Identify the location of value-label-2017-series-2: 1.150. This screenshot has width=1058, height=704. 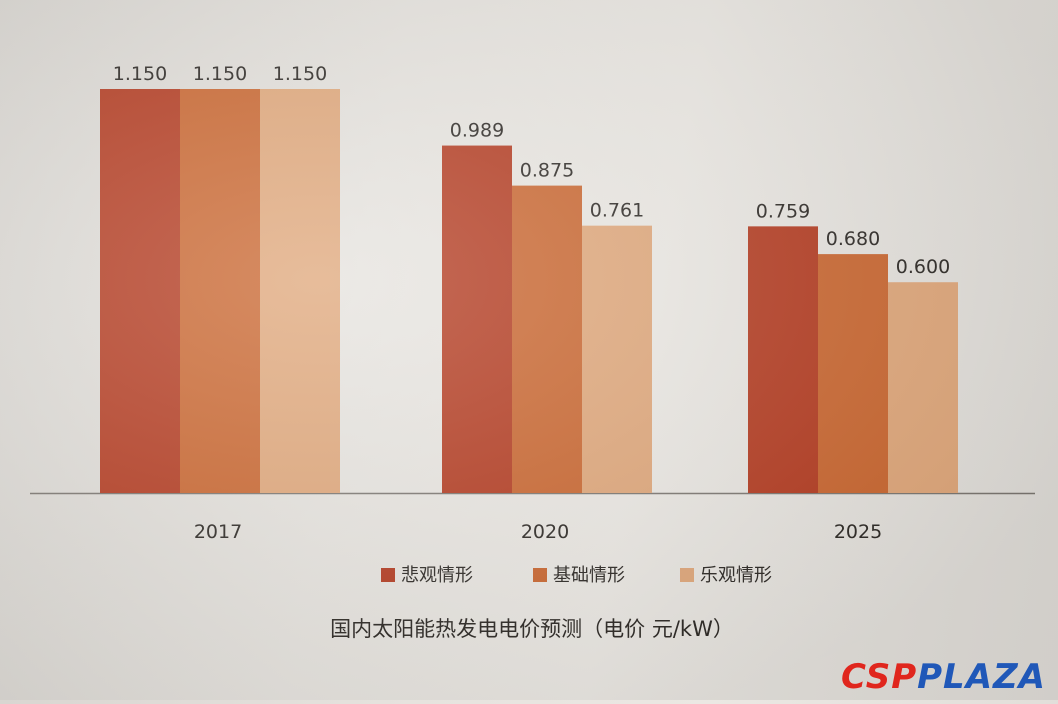
(220, 74).